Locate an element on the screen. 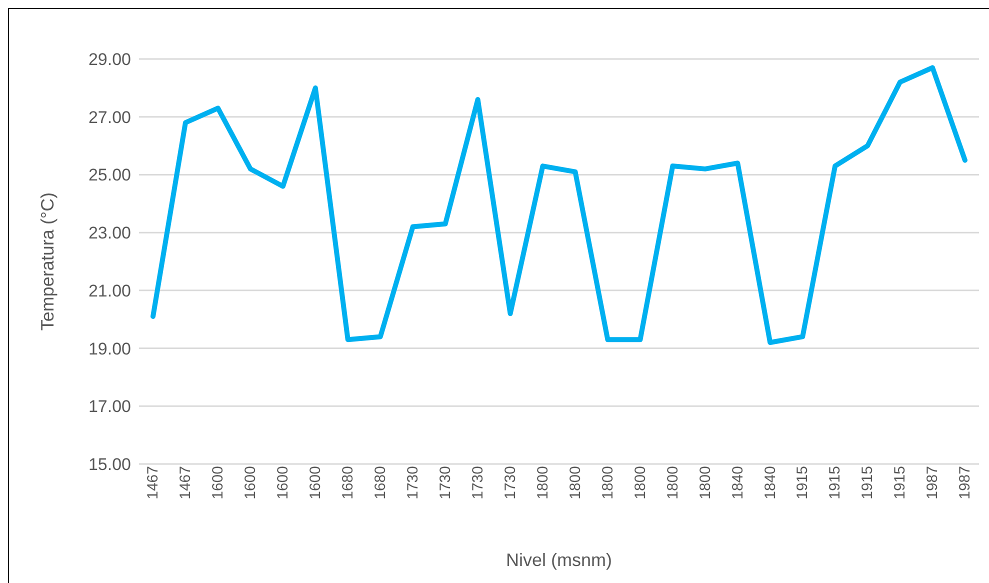 This screenshot has height=583, width=989. y-tick-label: 19.00 is located at coordinates (109, 348).